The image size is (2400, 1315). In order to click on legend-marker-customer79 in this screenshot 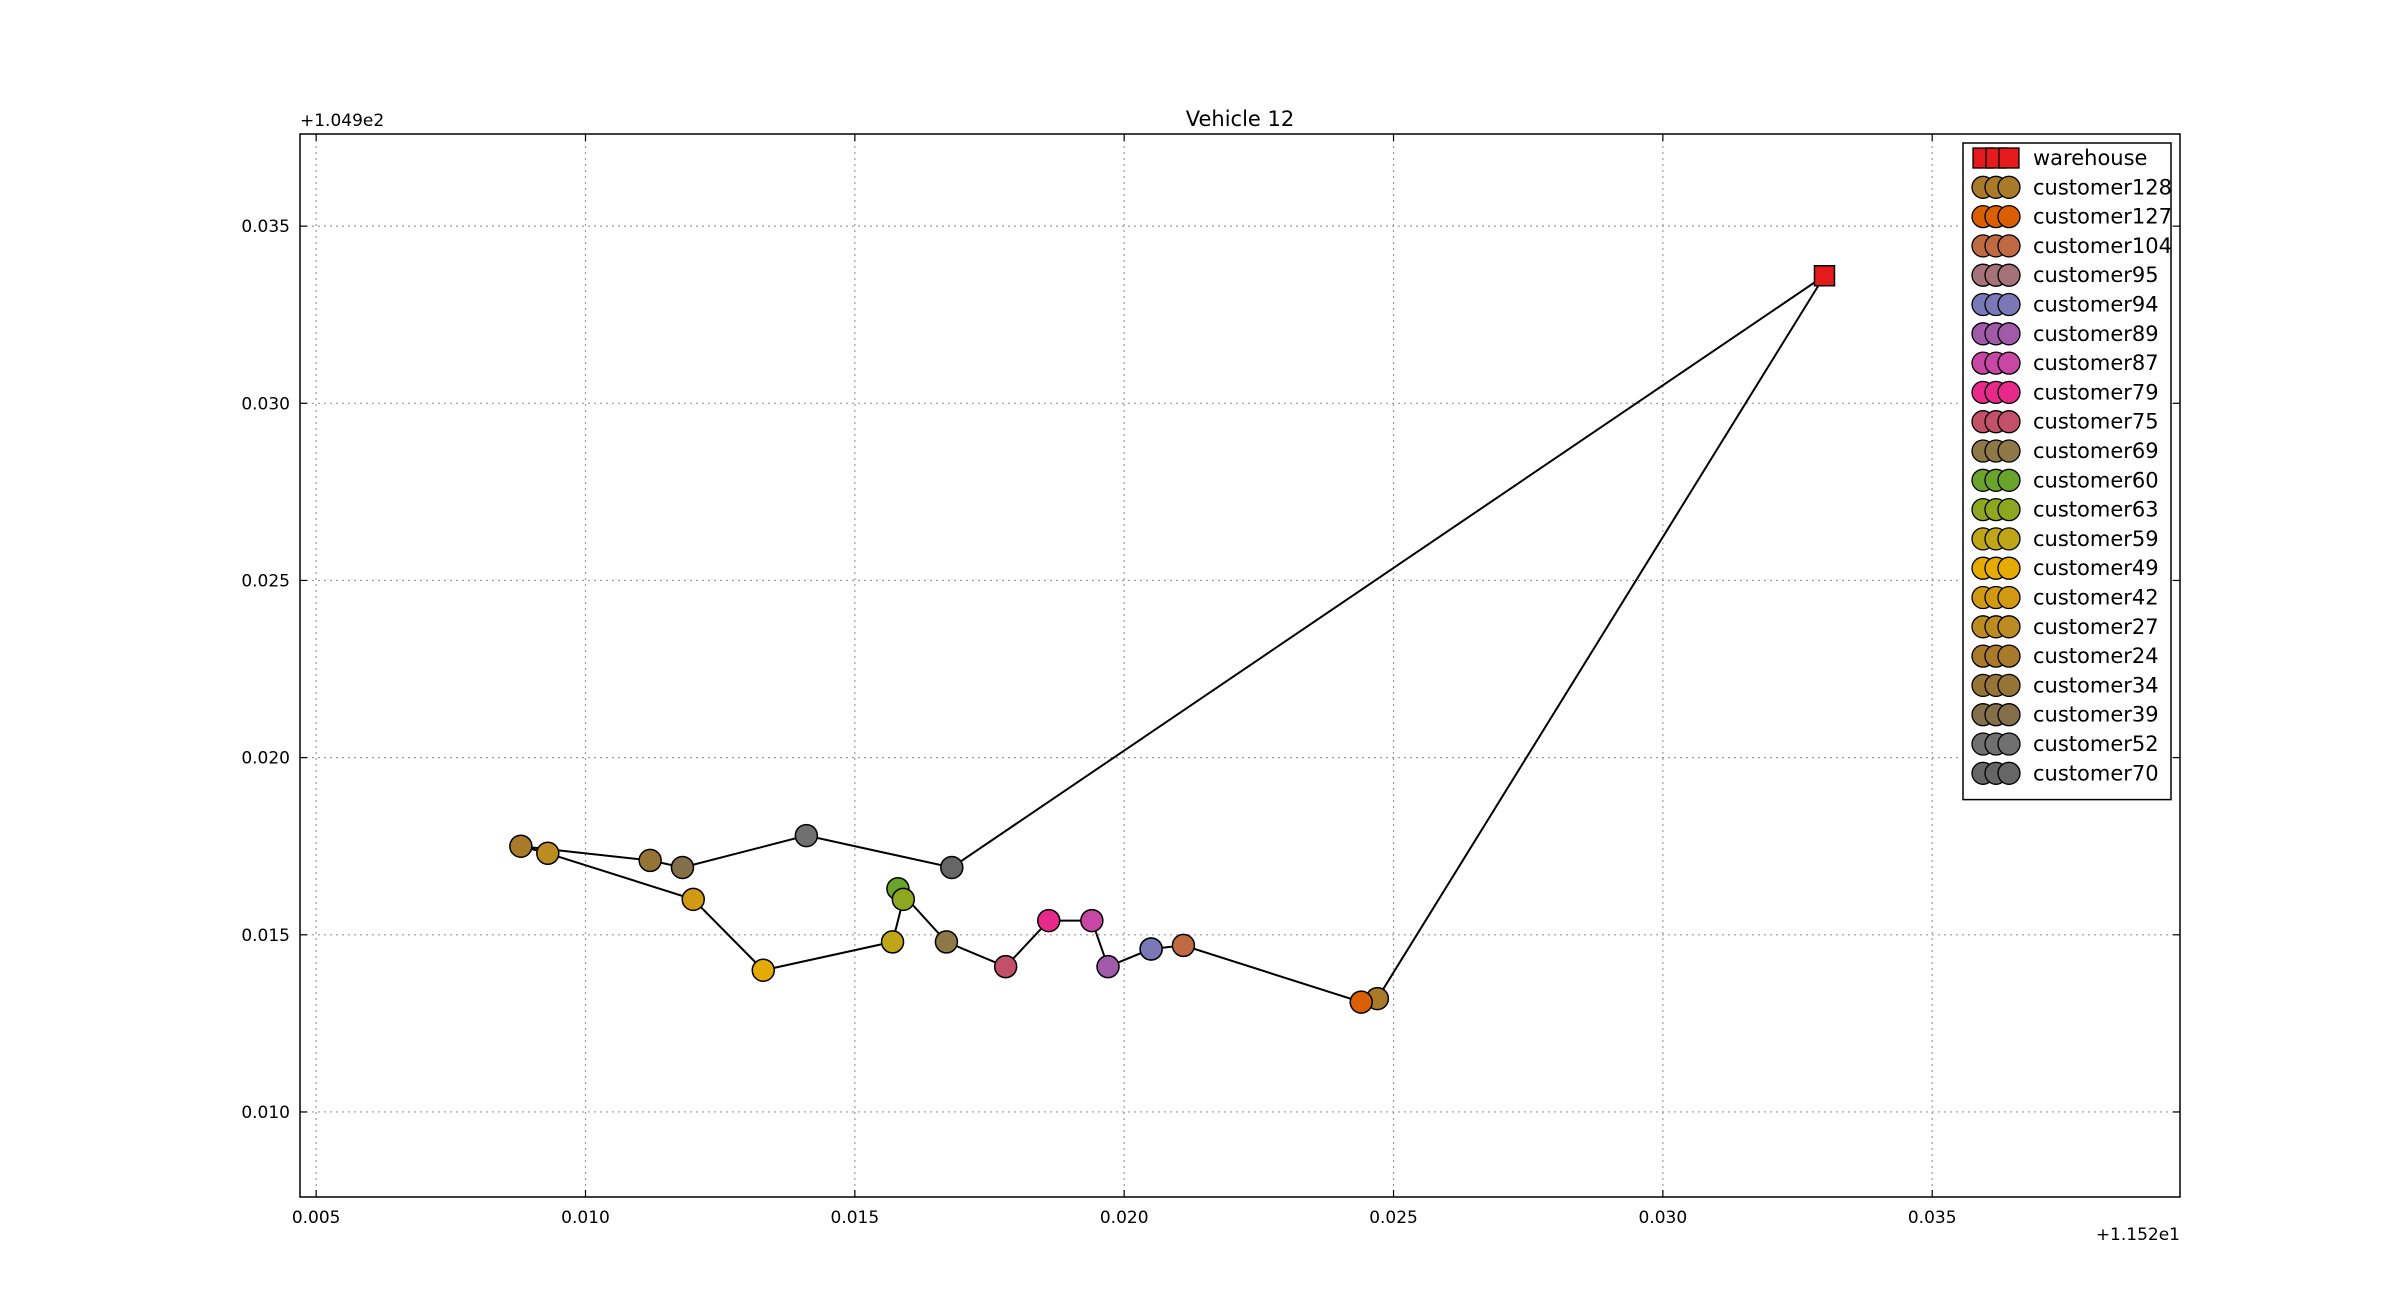, I will do `click(2009, 392)`.